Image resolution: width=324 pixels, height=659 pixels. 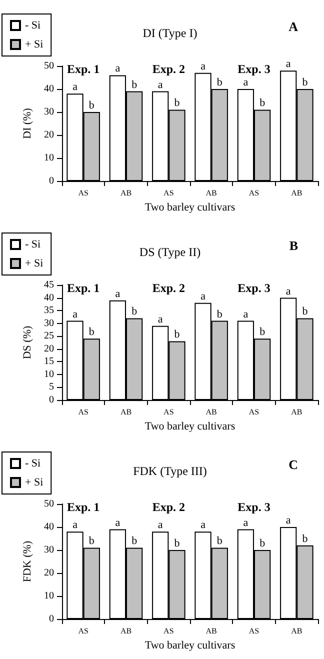 I want to click on text: C, so click(x=293, y=464).